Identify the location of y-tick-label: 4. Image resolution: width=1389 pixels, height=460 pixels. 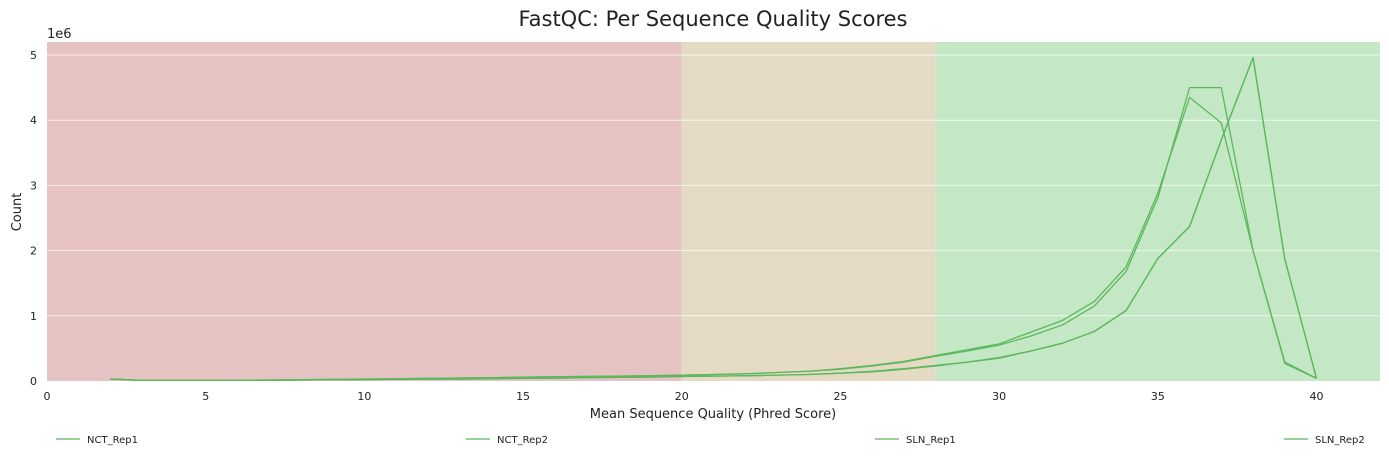
(33, 120).